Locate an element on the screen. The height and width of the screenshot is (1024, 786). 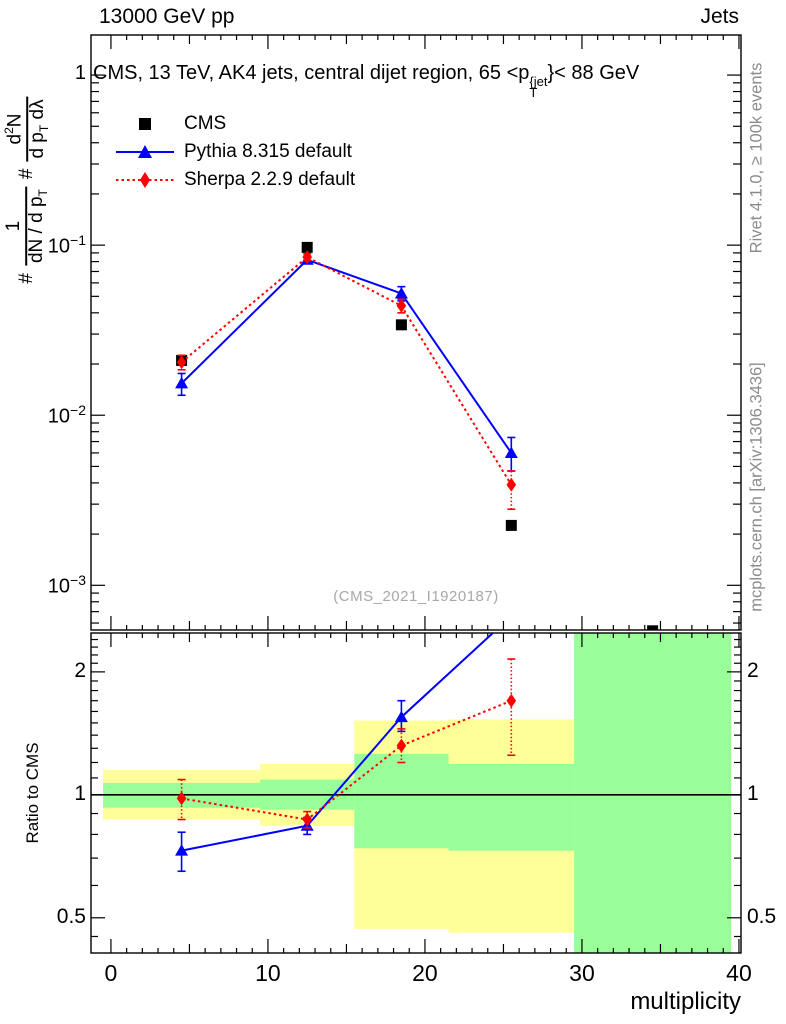
main-pythia-line is located at coordinates (346, 356).